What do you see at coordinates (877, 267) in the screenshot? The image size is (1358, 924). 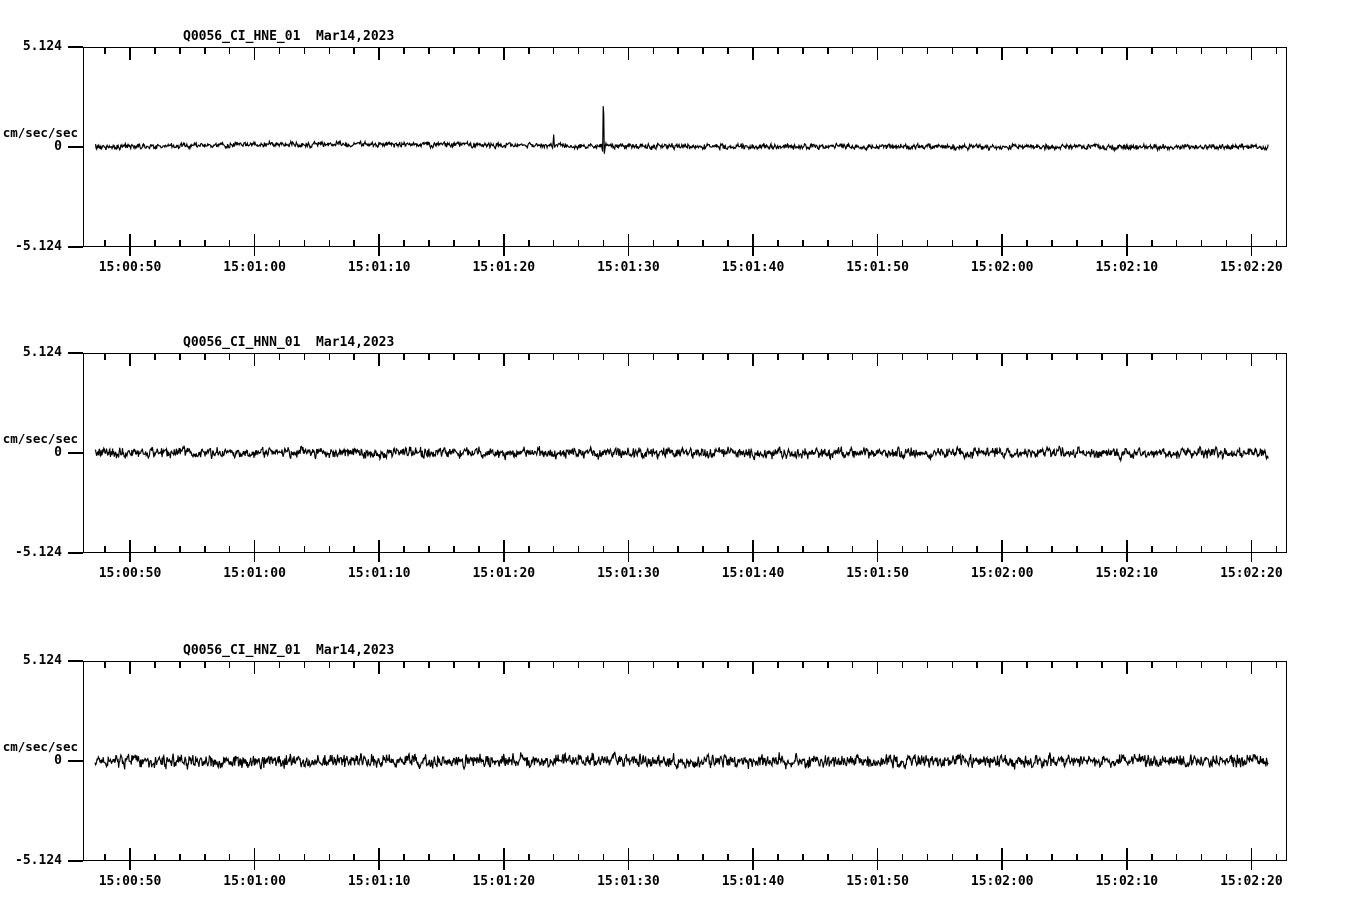 I see `x-tick-label-hne-6: 15:01:50` at bounding box center [877, 267].